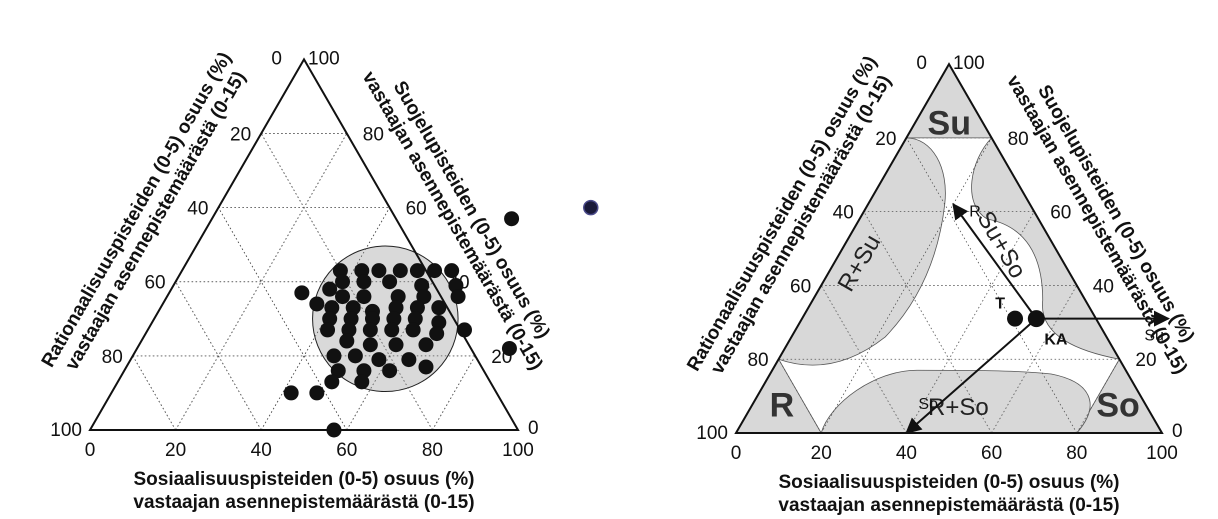 Image resolution: width=1218 pixels, height=519 pixels. What do you see at coordinates (975, 211) in the screenshot?
I see `arrow-label-r: R` at bounding box center [975, 211].